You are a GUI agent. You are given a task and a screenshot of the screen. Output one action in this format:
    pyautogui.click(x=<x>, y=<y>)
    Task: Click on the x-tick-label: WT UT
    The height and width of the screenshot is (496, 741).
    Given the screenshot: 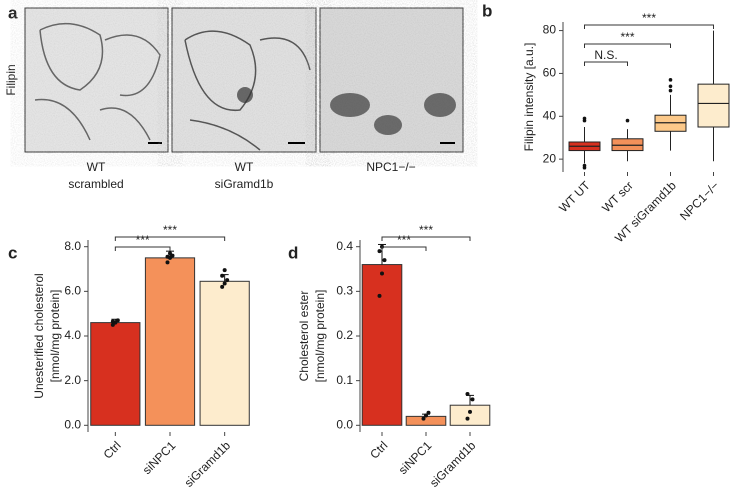 What is the action you would take?
    pyautogui.click(x=574, y=196)
    